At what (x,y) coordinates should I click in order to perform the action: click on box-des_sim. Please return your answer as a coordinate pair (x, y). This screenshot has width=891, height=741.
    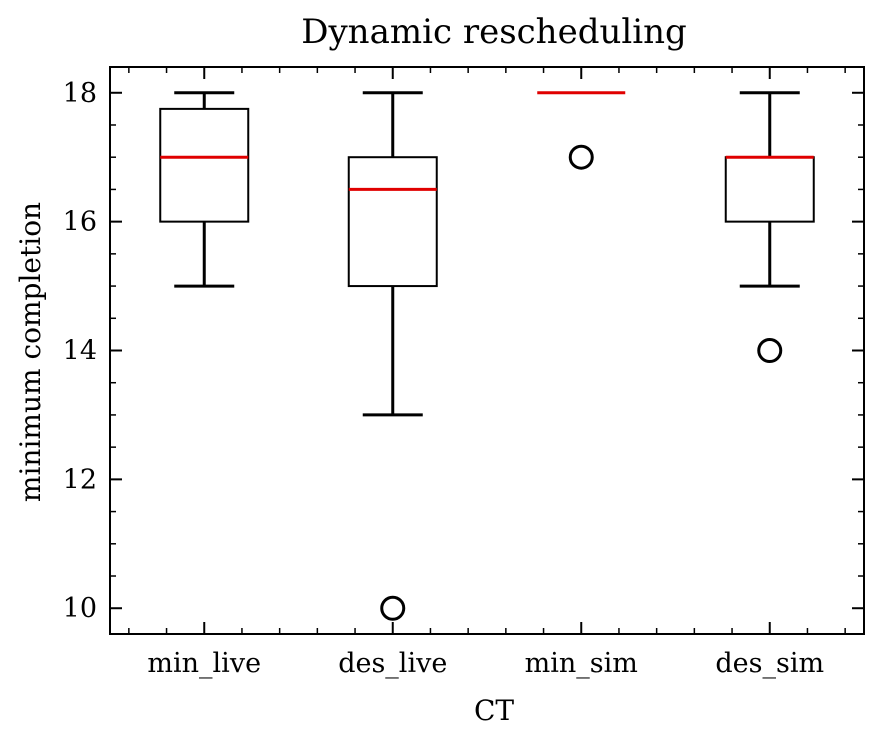
    Looking at the image, I should click on (769, 189).